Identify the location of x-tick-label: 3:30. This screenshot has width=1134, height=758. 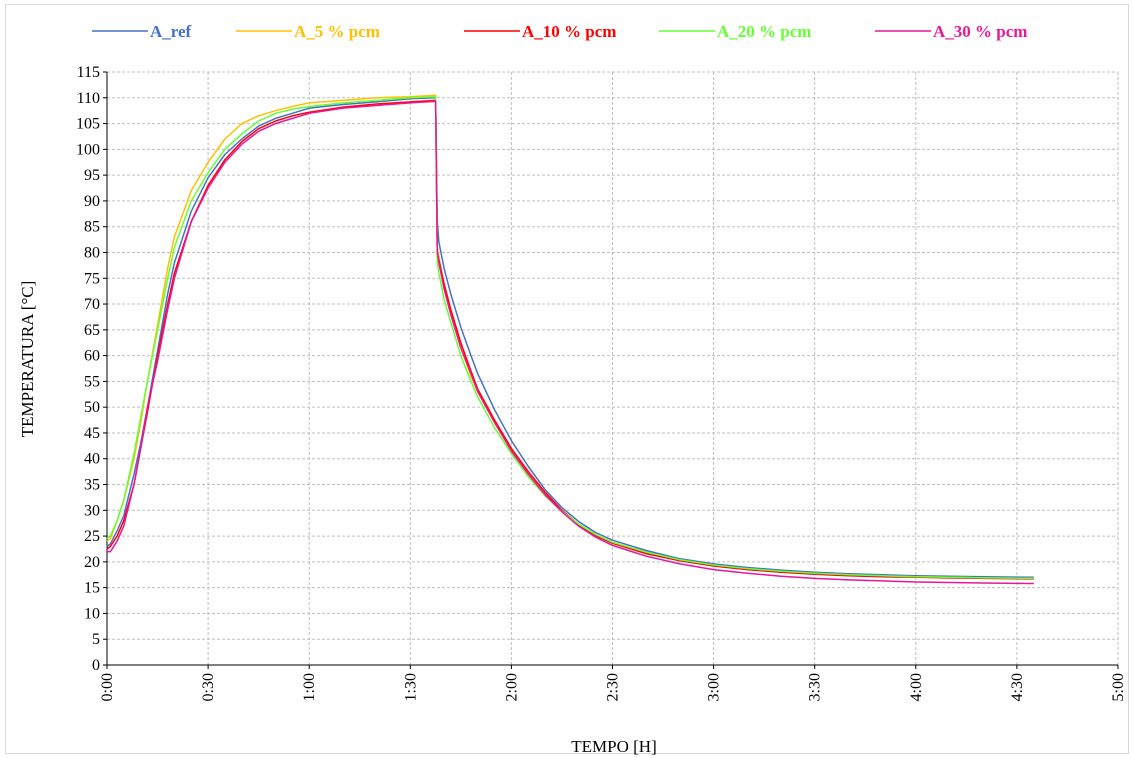
(815, 687).